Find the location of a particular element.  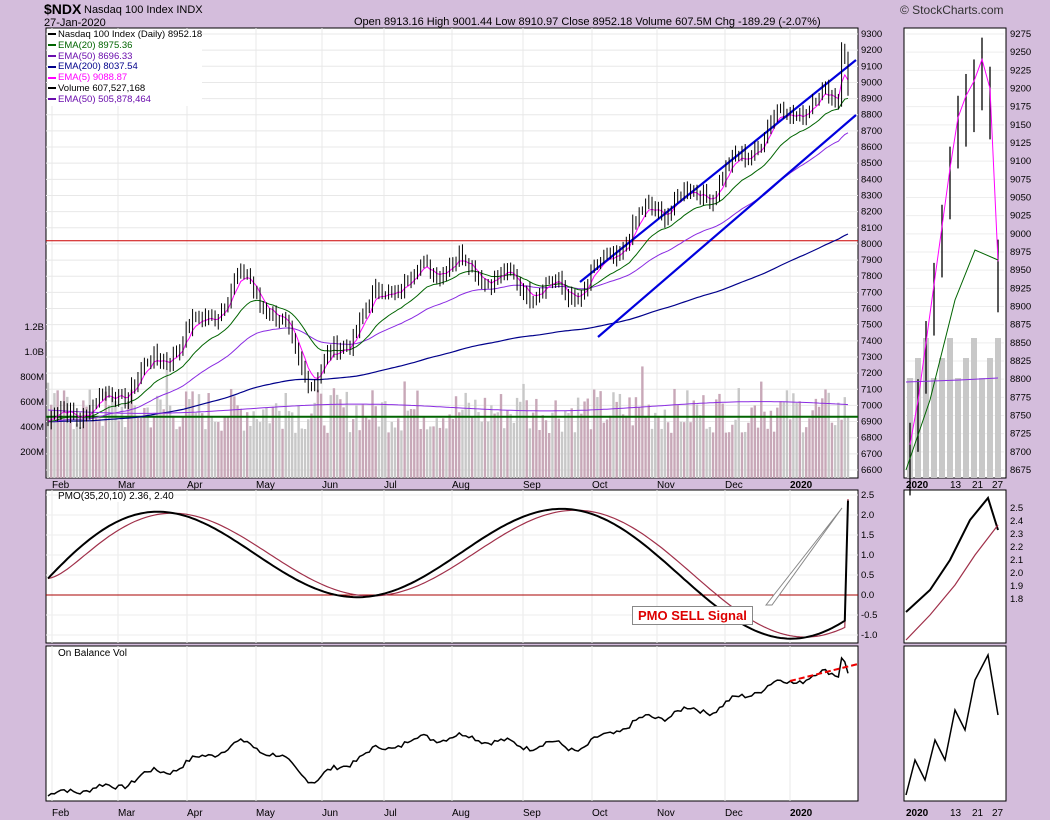

pmo-line is located at coordinates (448, 570).